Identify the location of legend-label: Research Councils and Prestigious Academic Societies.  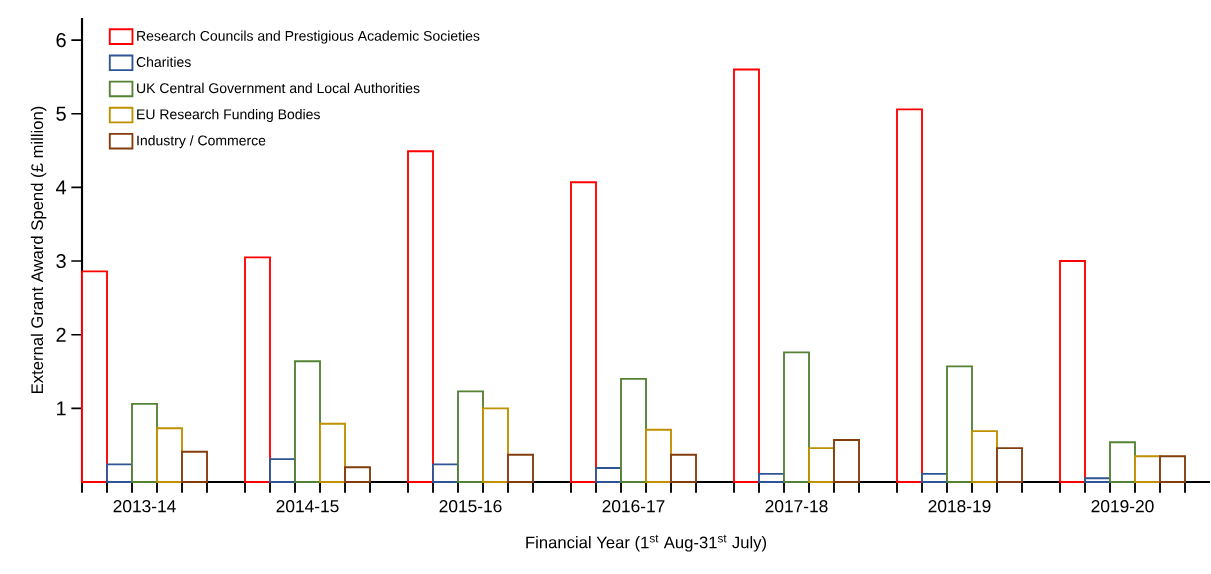
(308, 37).